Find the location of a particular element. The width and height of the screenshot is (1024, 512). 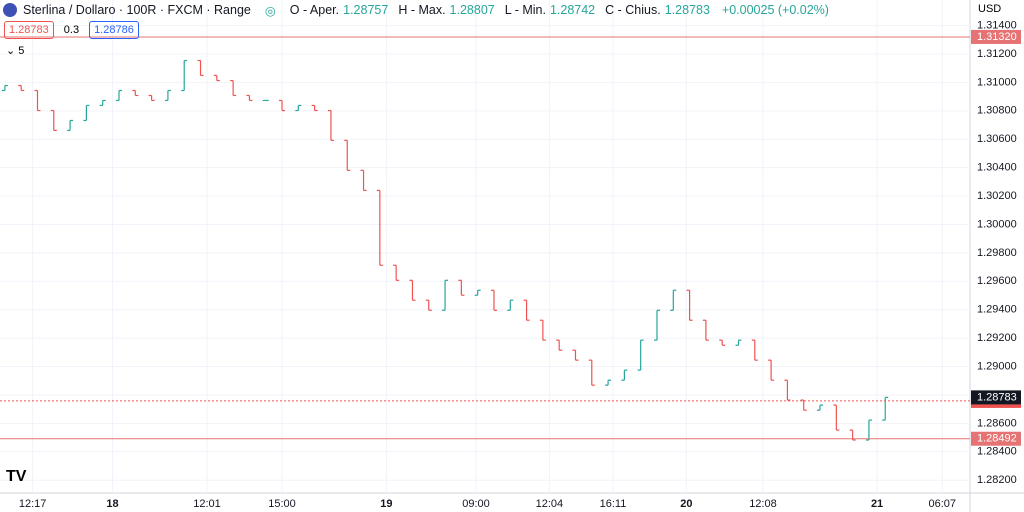

logo: TV is located at coordinates (16, 476).